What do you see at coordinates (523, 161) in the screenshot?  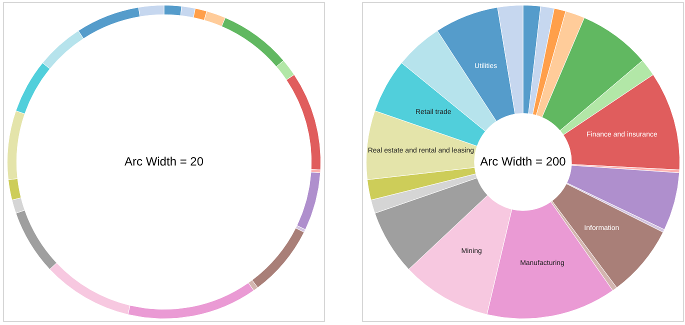 I see `text: Arc Width = 200` at bounding box center [523, 161].